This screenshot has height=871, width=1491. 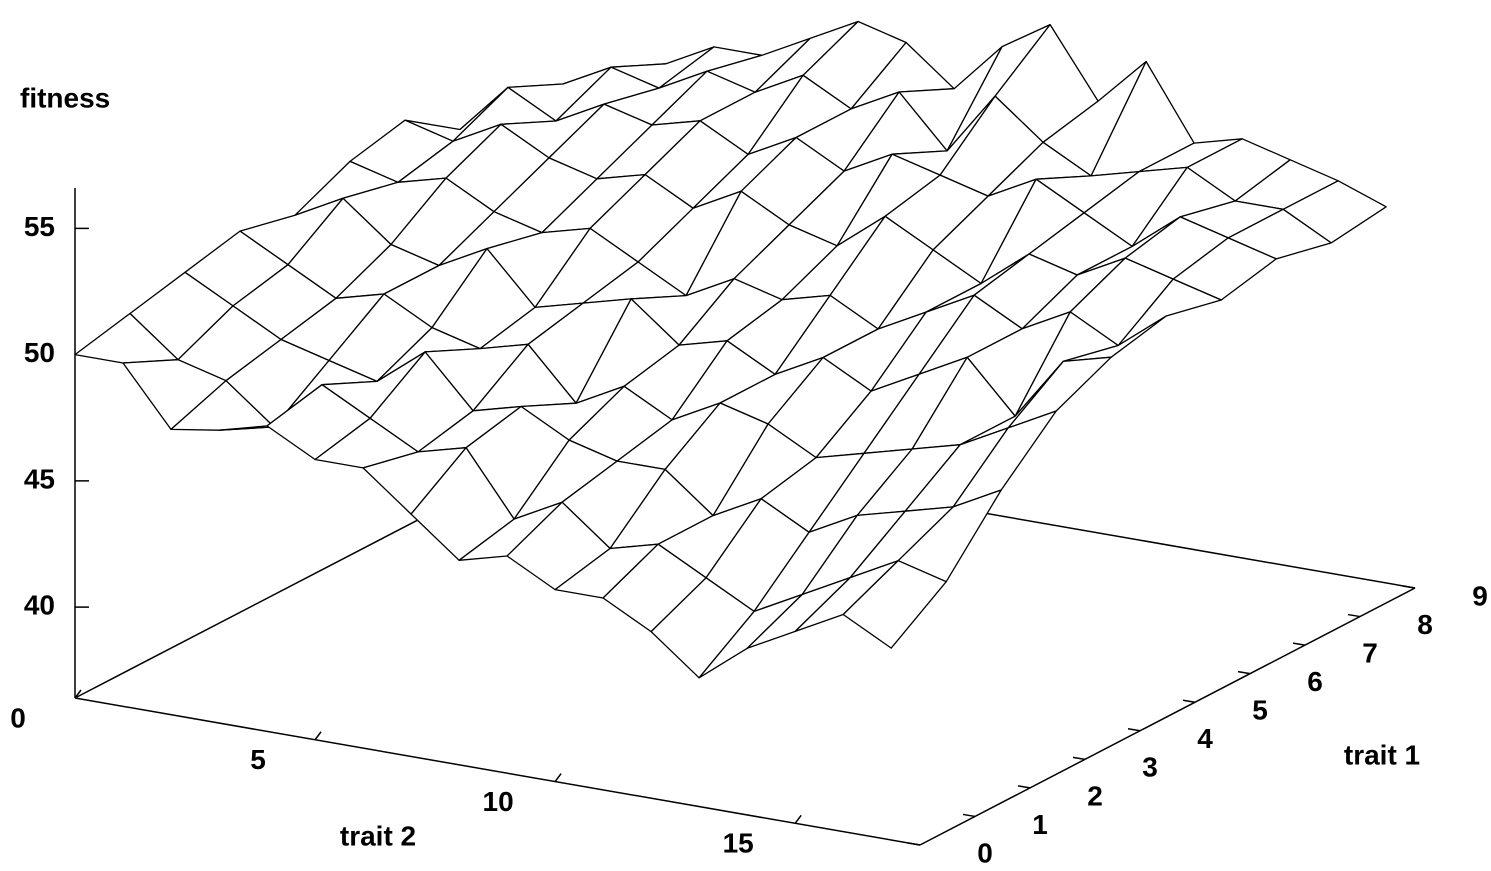 What do you see at coordinates (498, 801) in the screenshot?
I see `x-tick-label: 10` at bounding box center [498, 801].